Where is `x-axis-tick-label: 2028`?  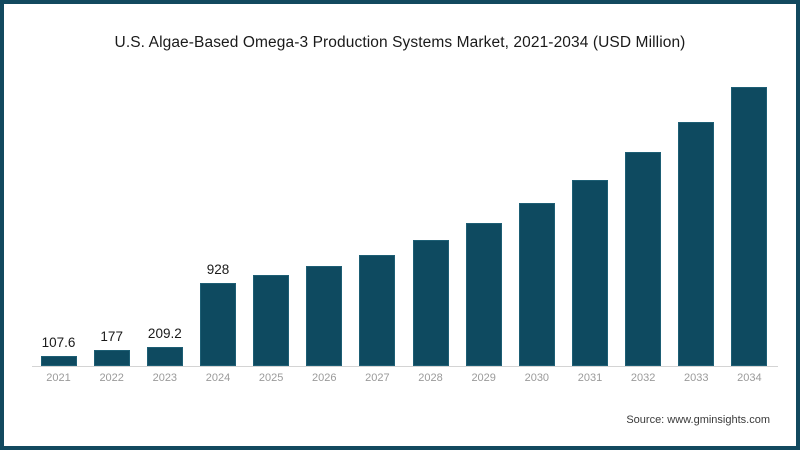
x-axis-tick-label: 2028 is located at coordinates (430, 378).